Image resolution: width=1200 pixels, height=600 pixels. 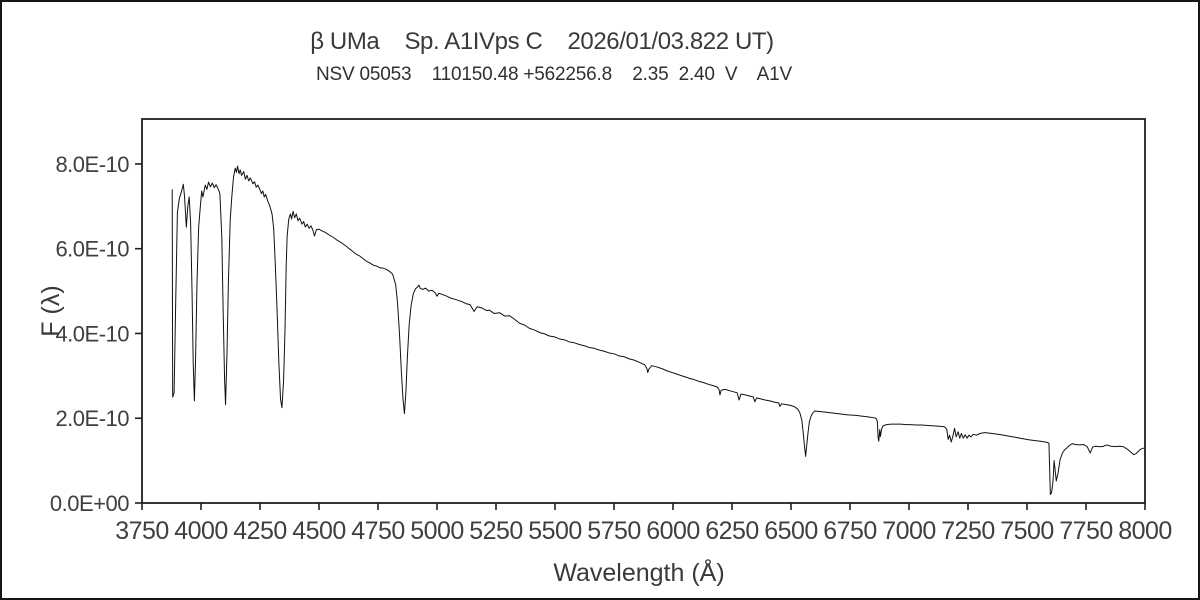 What do you see at coordinates (89, 503) in the screenshot?
I see `y-tick-label: 0.0E+00` at bounding box center [89, 503].